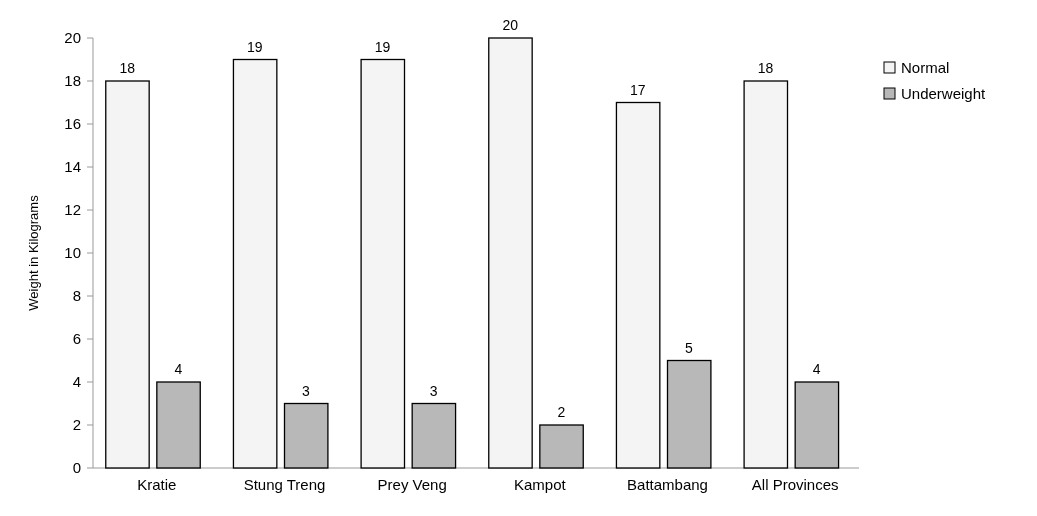 This screenshot has height=516, width=1037. I want to click on data-label: 17, so click(638, 89).